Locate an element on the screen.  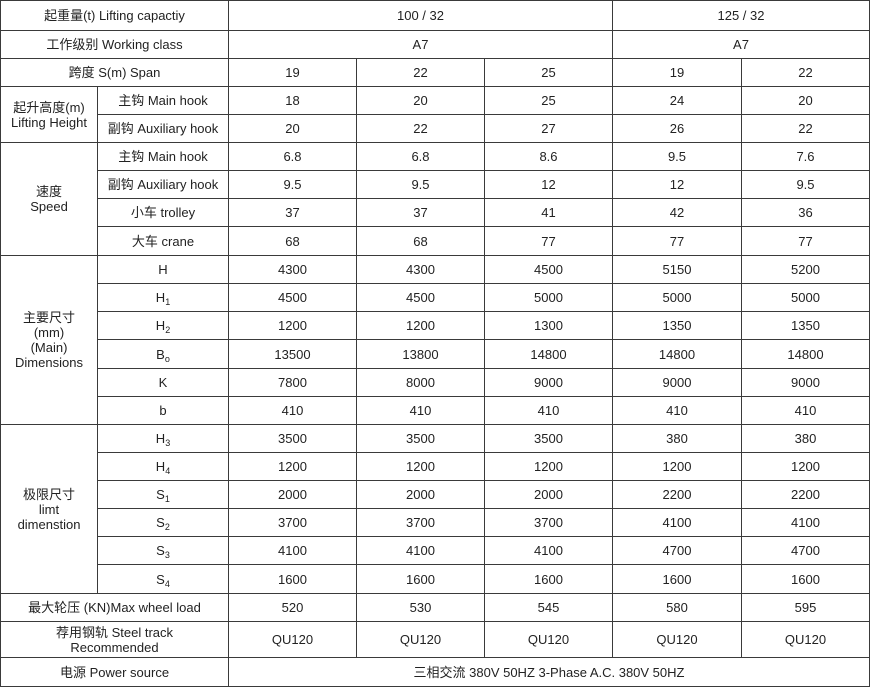
label-line: 荐用钢轨 Steel track is located at coordinates (114, 632).